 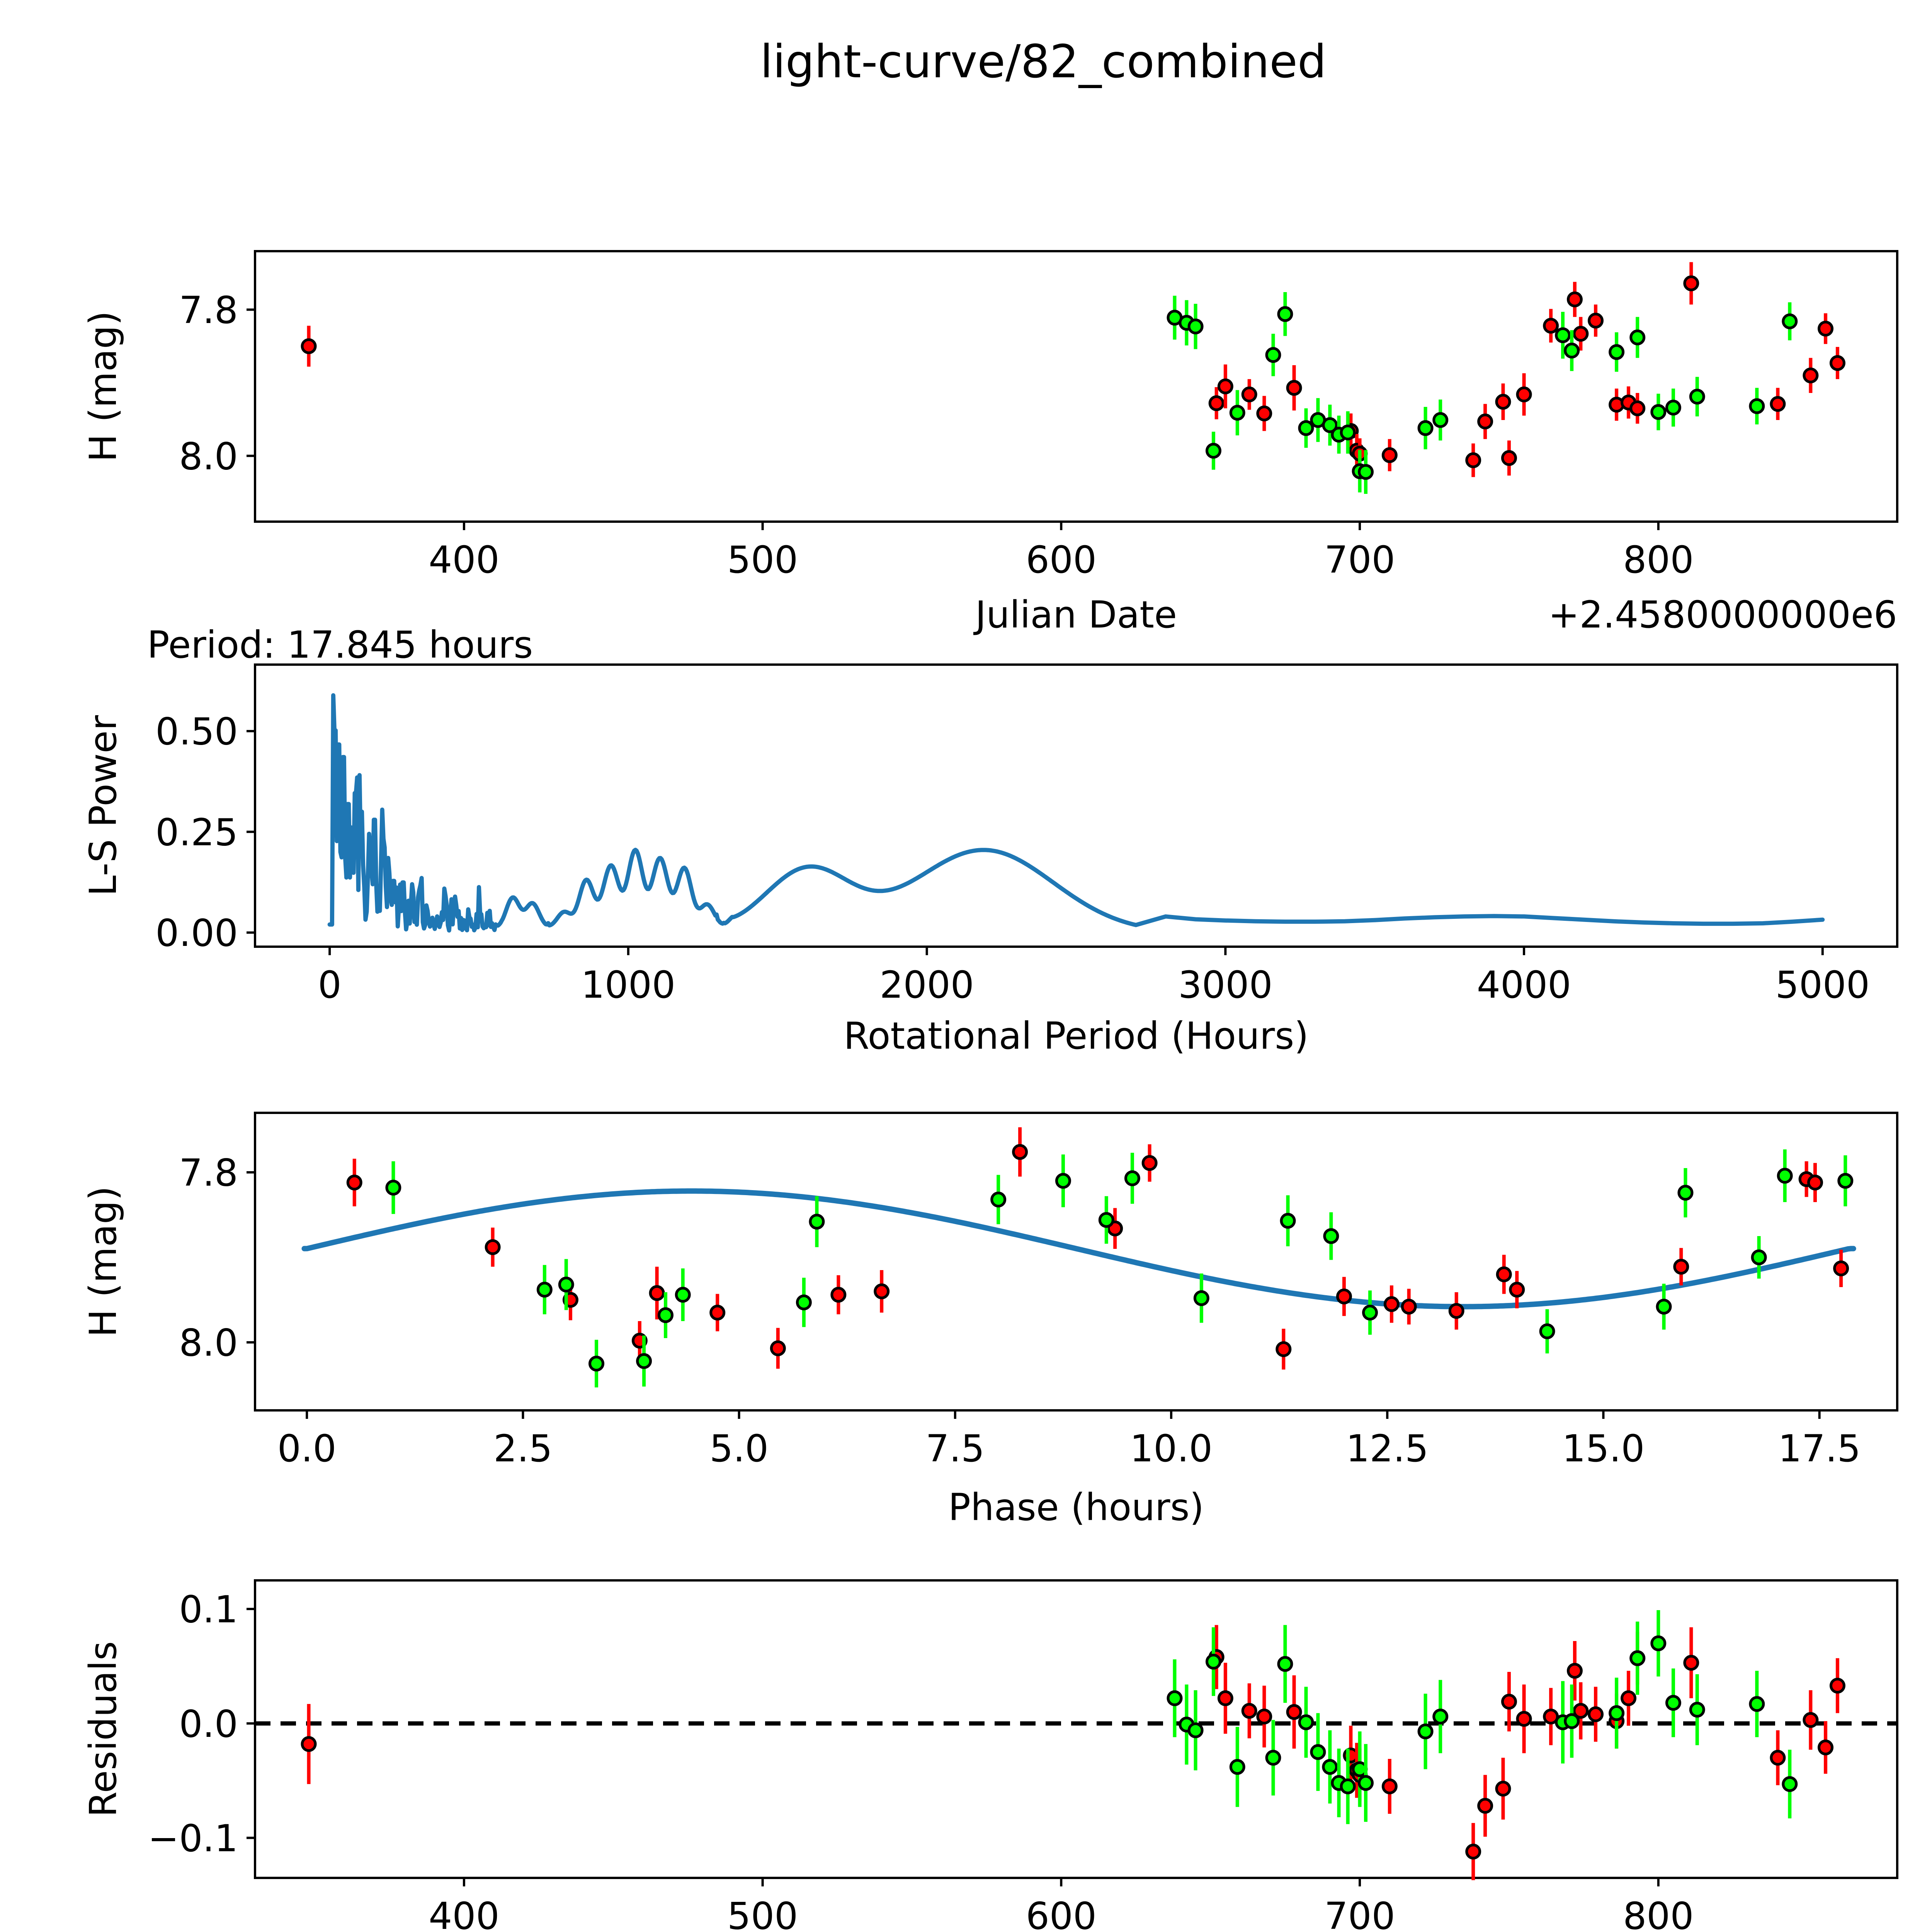 What do you see at coordinates (104, 1262) in the screenshot?
I see `y-axis-label: H (mag)` at bounding box center [104, 1262].